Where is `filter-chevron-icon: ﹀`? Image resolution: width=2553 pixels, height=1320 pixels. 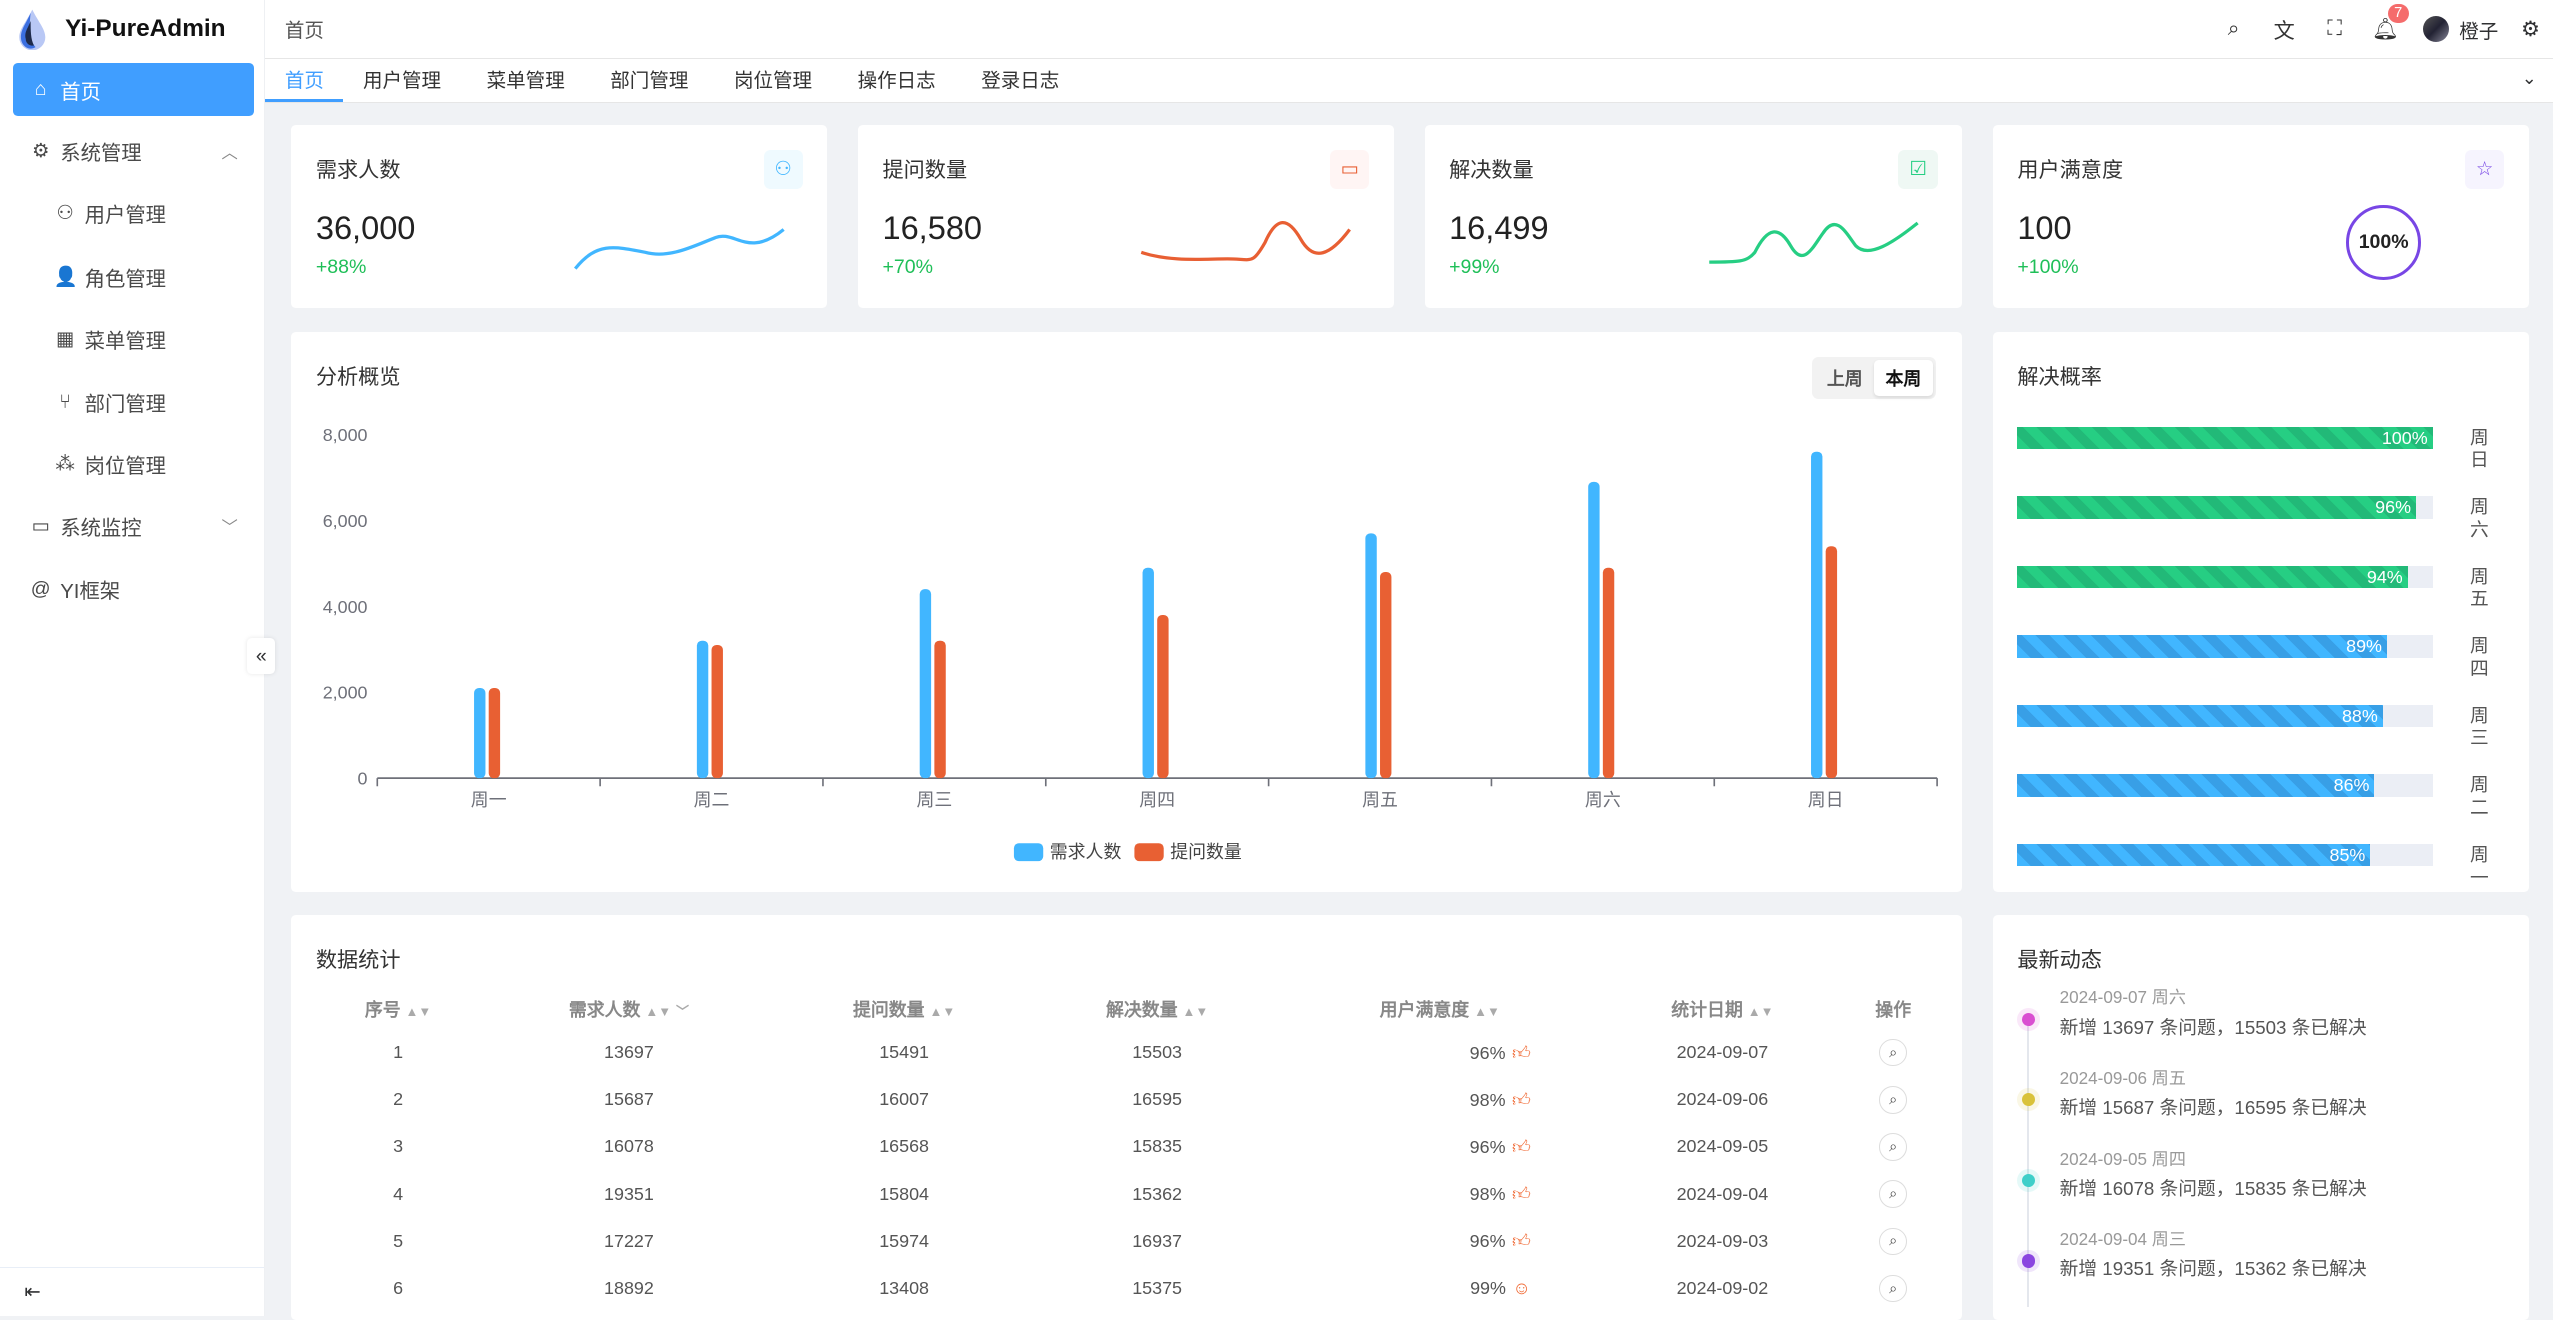 filter-chevron-icon: ﹀ is located at coordinates (682, 1012).